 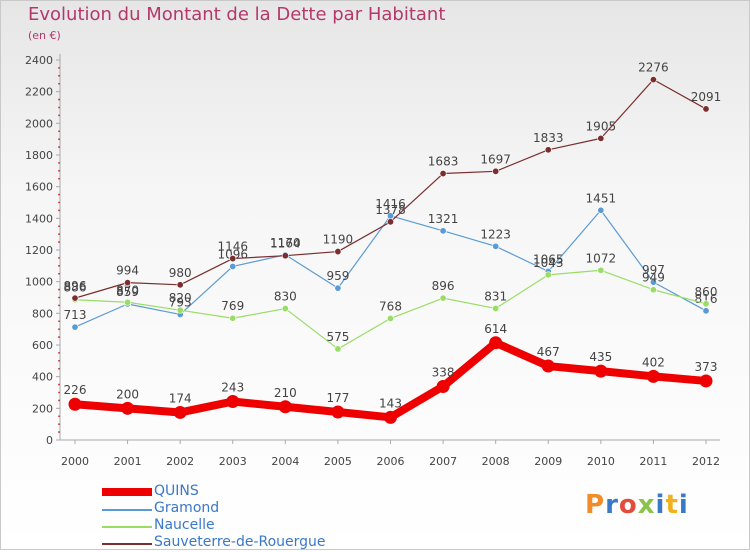 What do you see at coordinates (706, 367) in the screenshot?
I see `data-label-quins: 373` at bounding box center [706, 367].